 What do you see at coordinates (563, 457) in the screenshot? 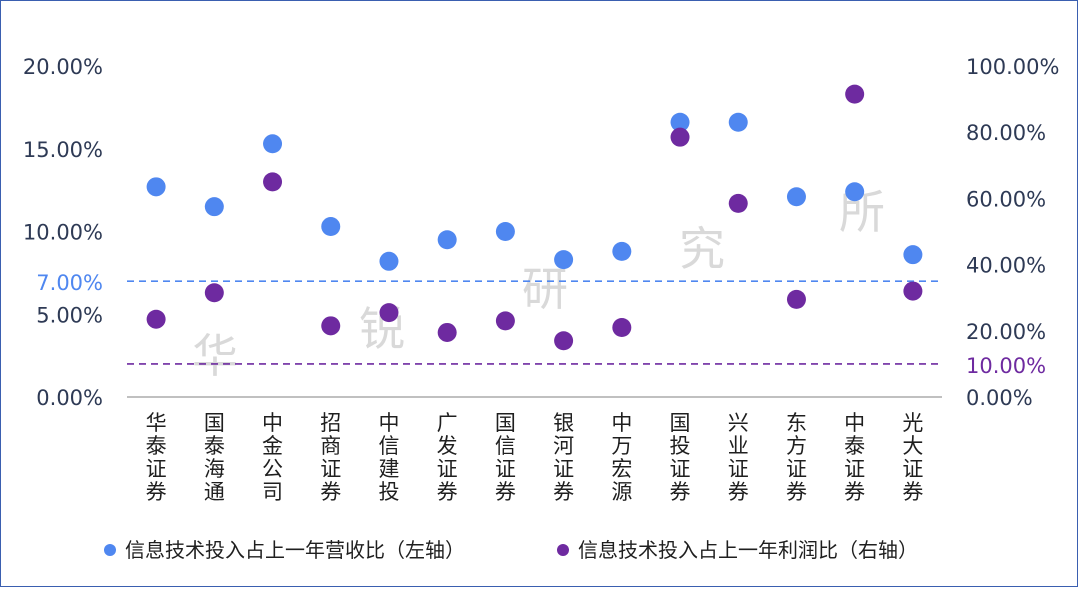
I see `category-label: 银河证券` at bounding box center [563, 457].